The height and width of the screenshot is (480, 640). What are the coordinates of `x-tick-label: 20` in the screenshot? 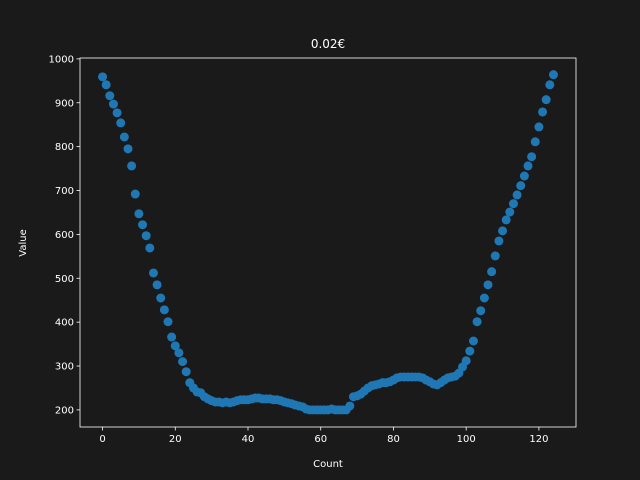 It's located at (175, 439).